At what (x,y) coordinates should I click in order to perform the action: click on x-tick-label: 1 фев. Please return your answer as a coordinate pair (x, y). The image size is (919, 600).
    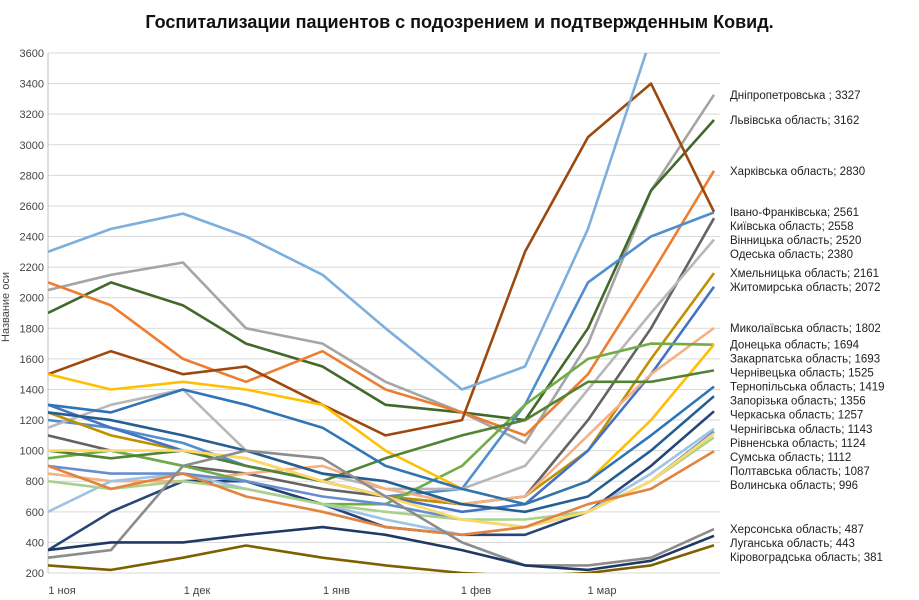
    Looking at the image, I should click on (476, 591).